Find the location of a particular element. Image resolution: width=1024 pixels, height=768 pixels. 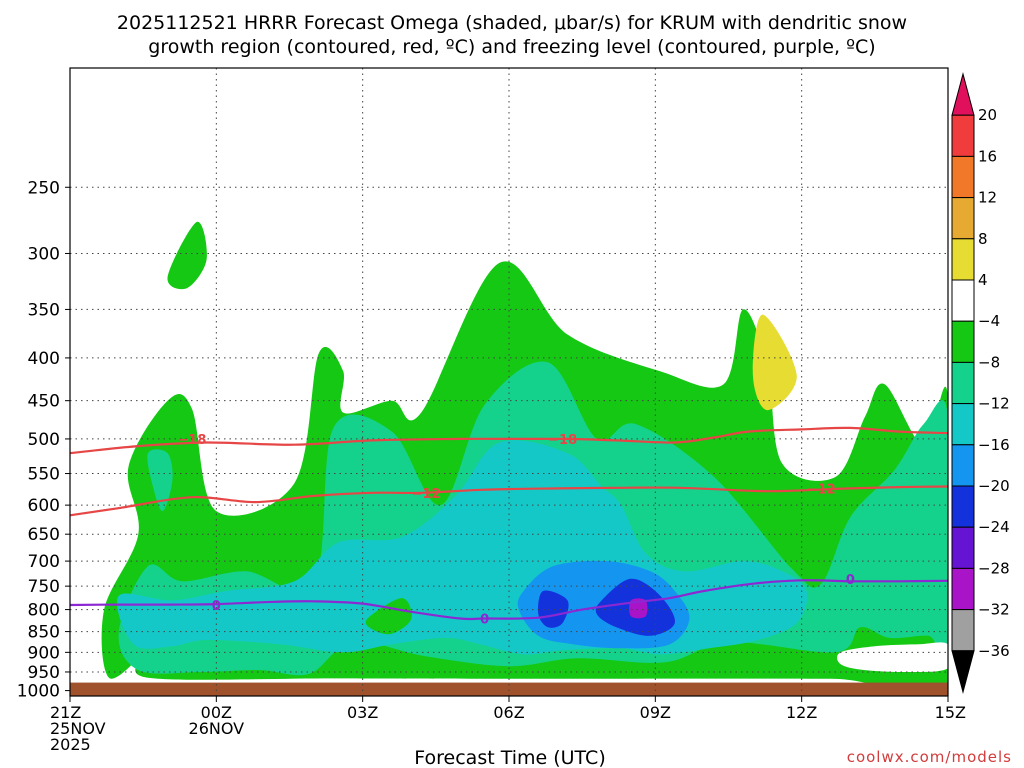

x-tick-label-3-1: 26NOV is located at coordinates (217, 728).